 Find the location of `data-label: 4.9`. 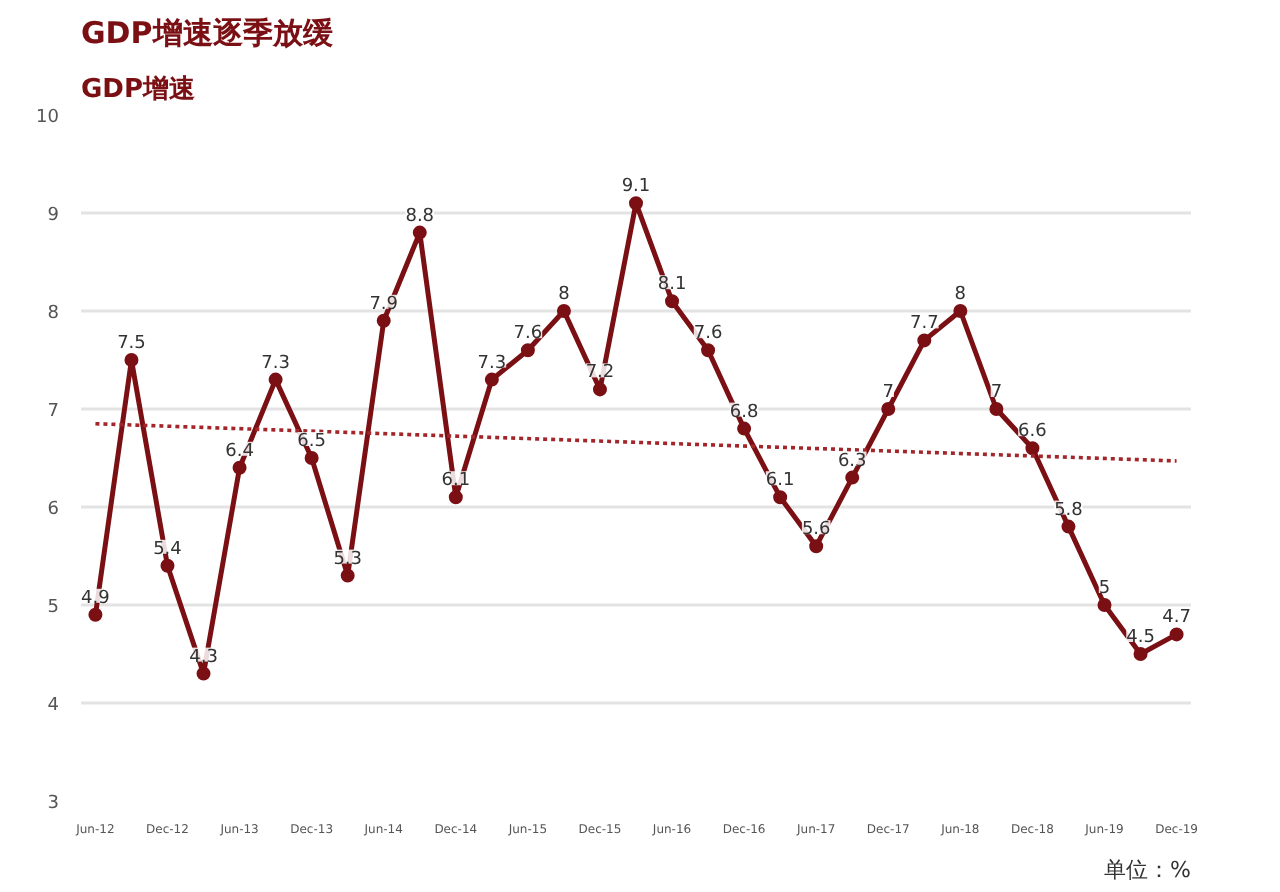

data-label: 4.9 is located at coordinates (96, 598).